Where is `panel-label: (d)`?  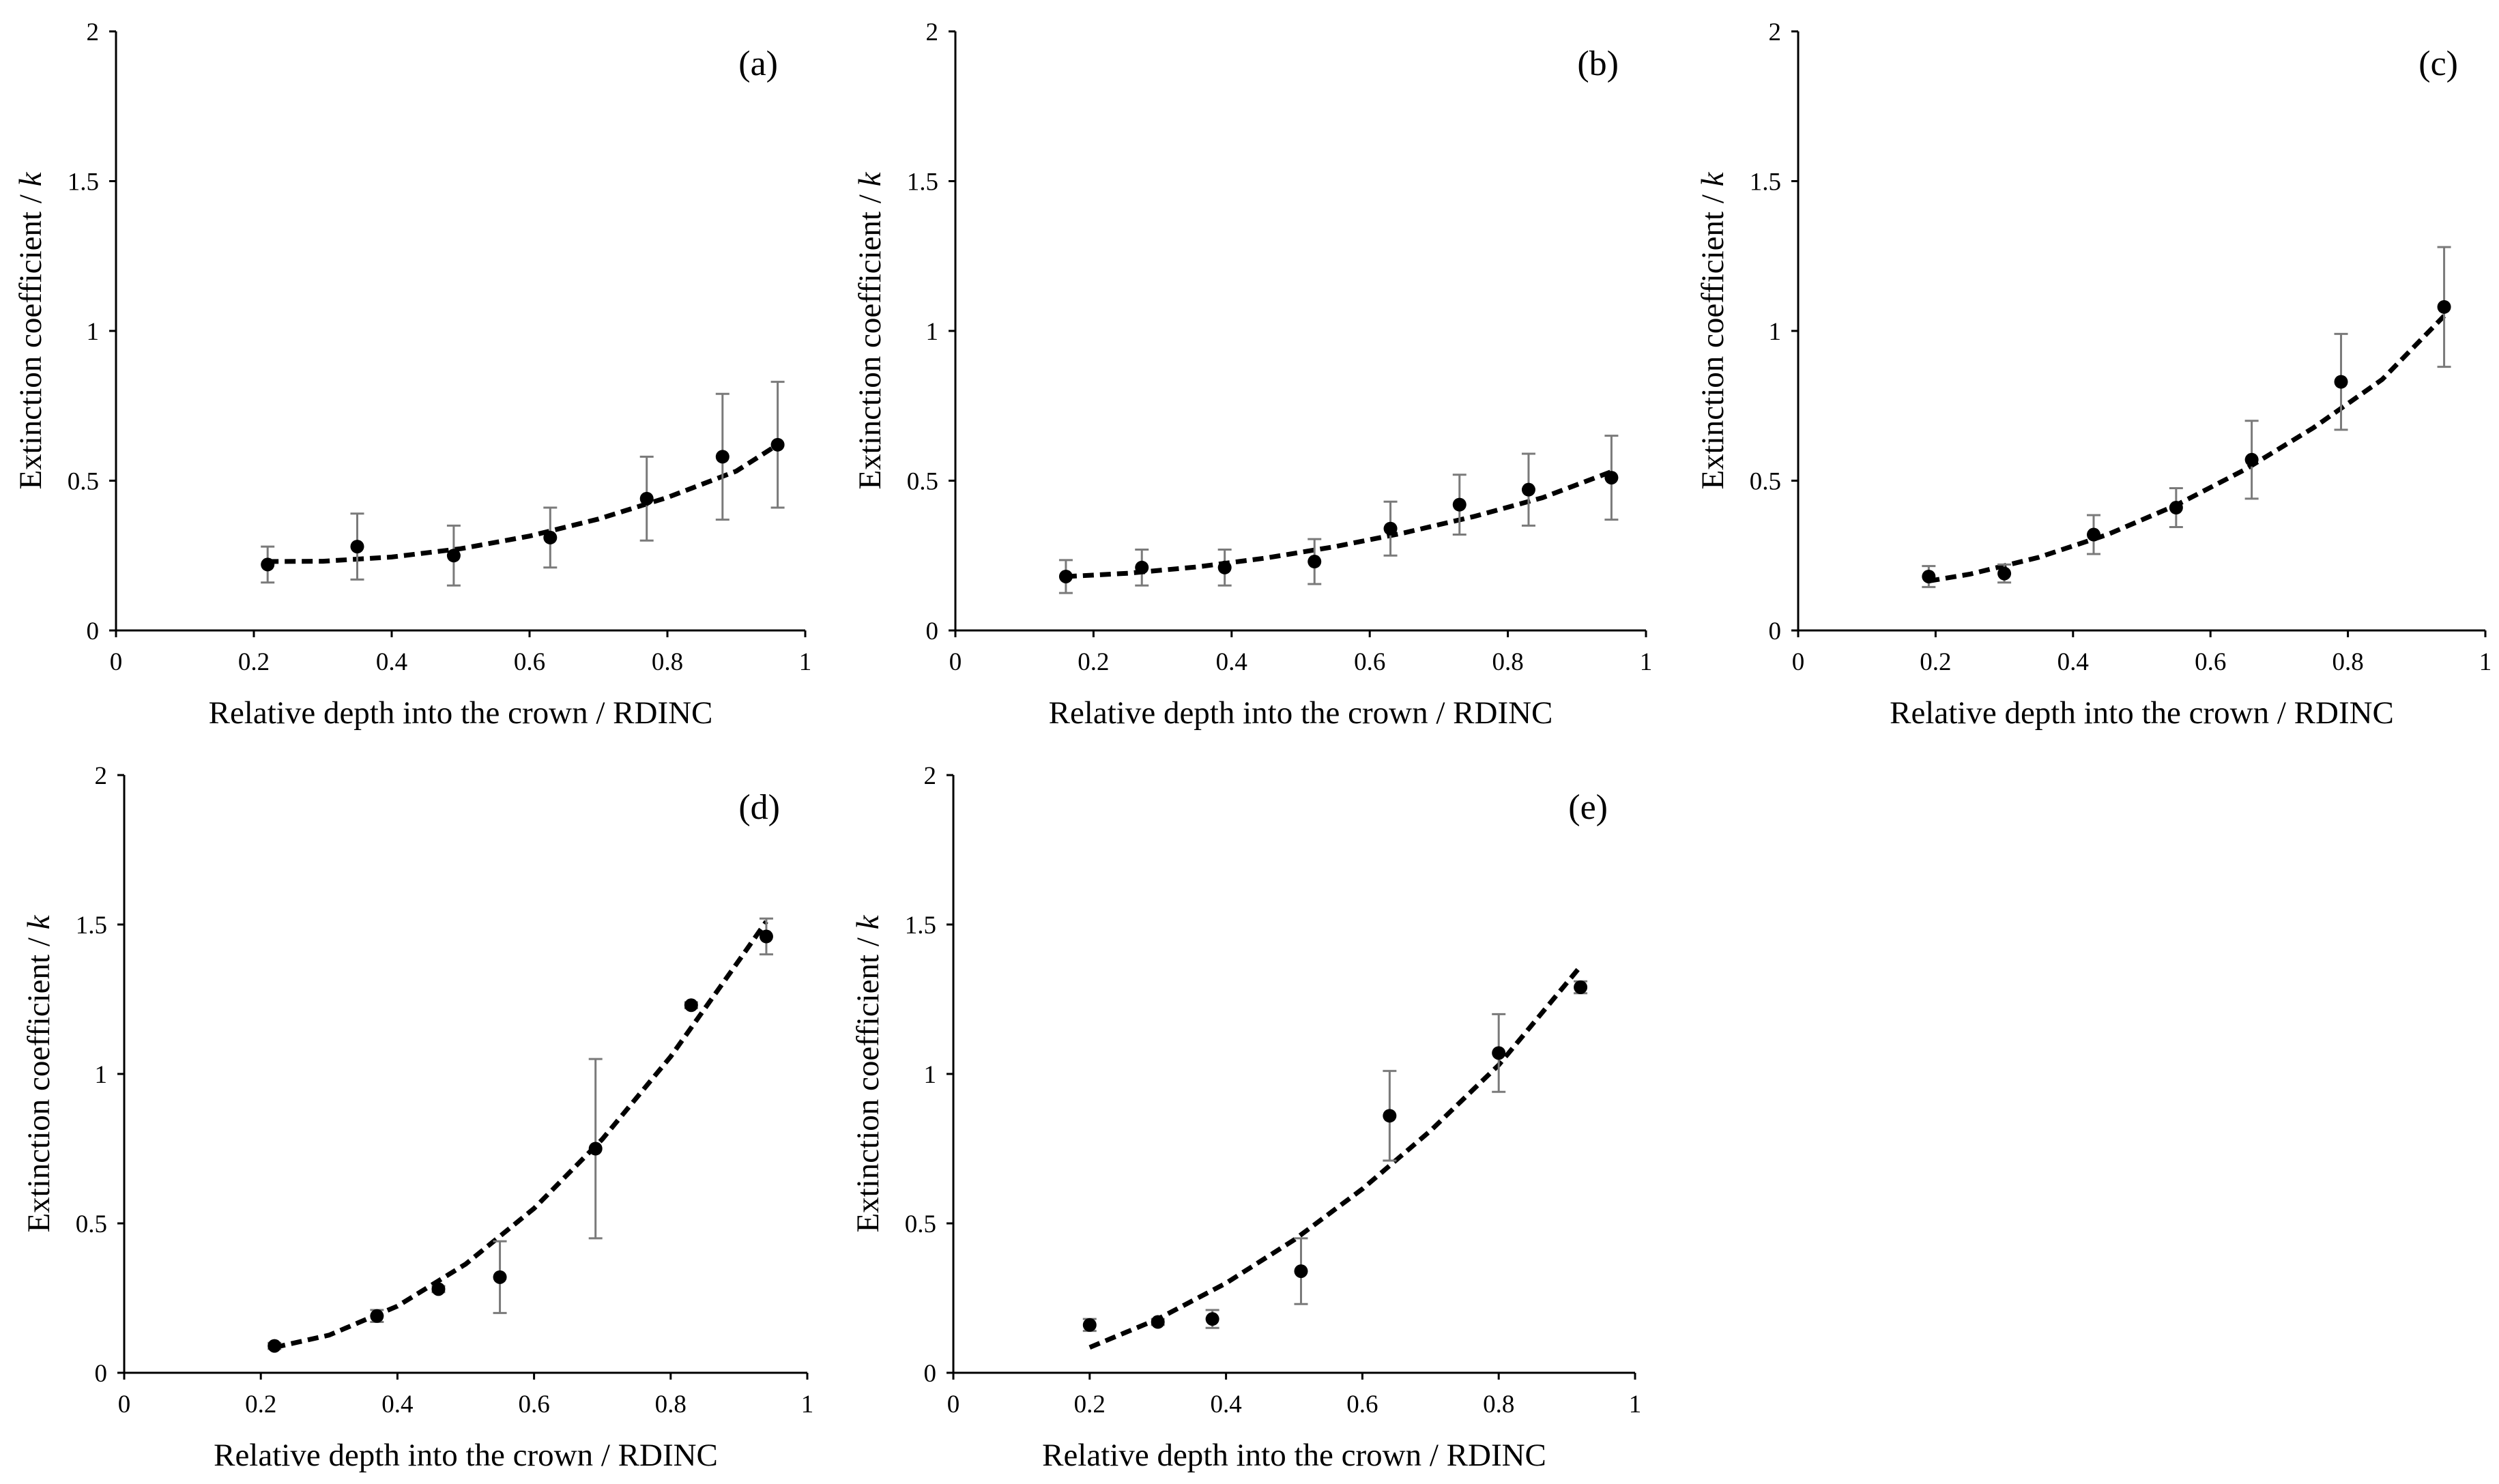 panel-label: (d) is located at coordinates (759, 807).